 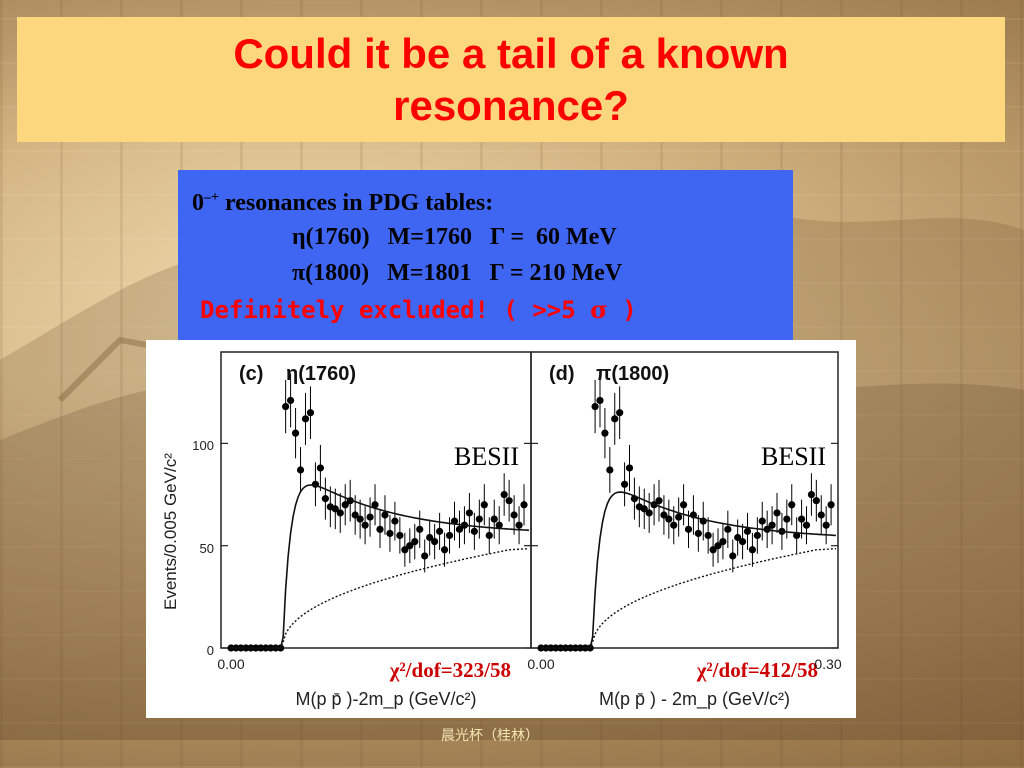 What do you see at coordinates (556, 273) in the screenshot?
I see `resonance-width: Γ = 210 MeV` at bounding box center [556, 273].